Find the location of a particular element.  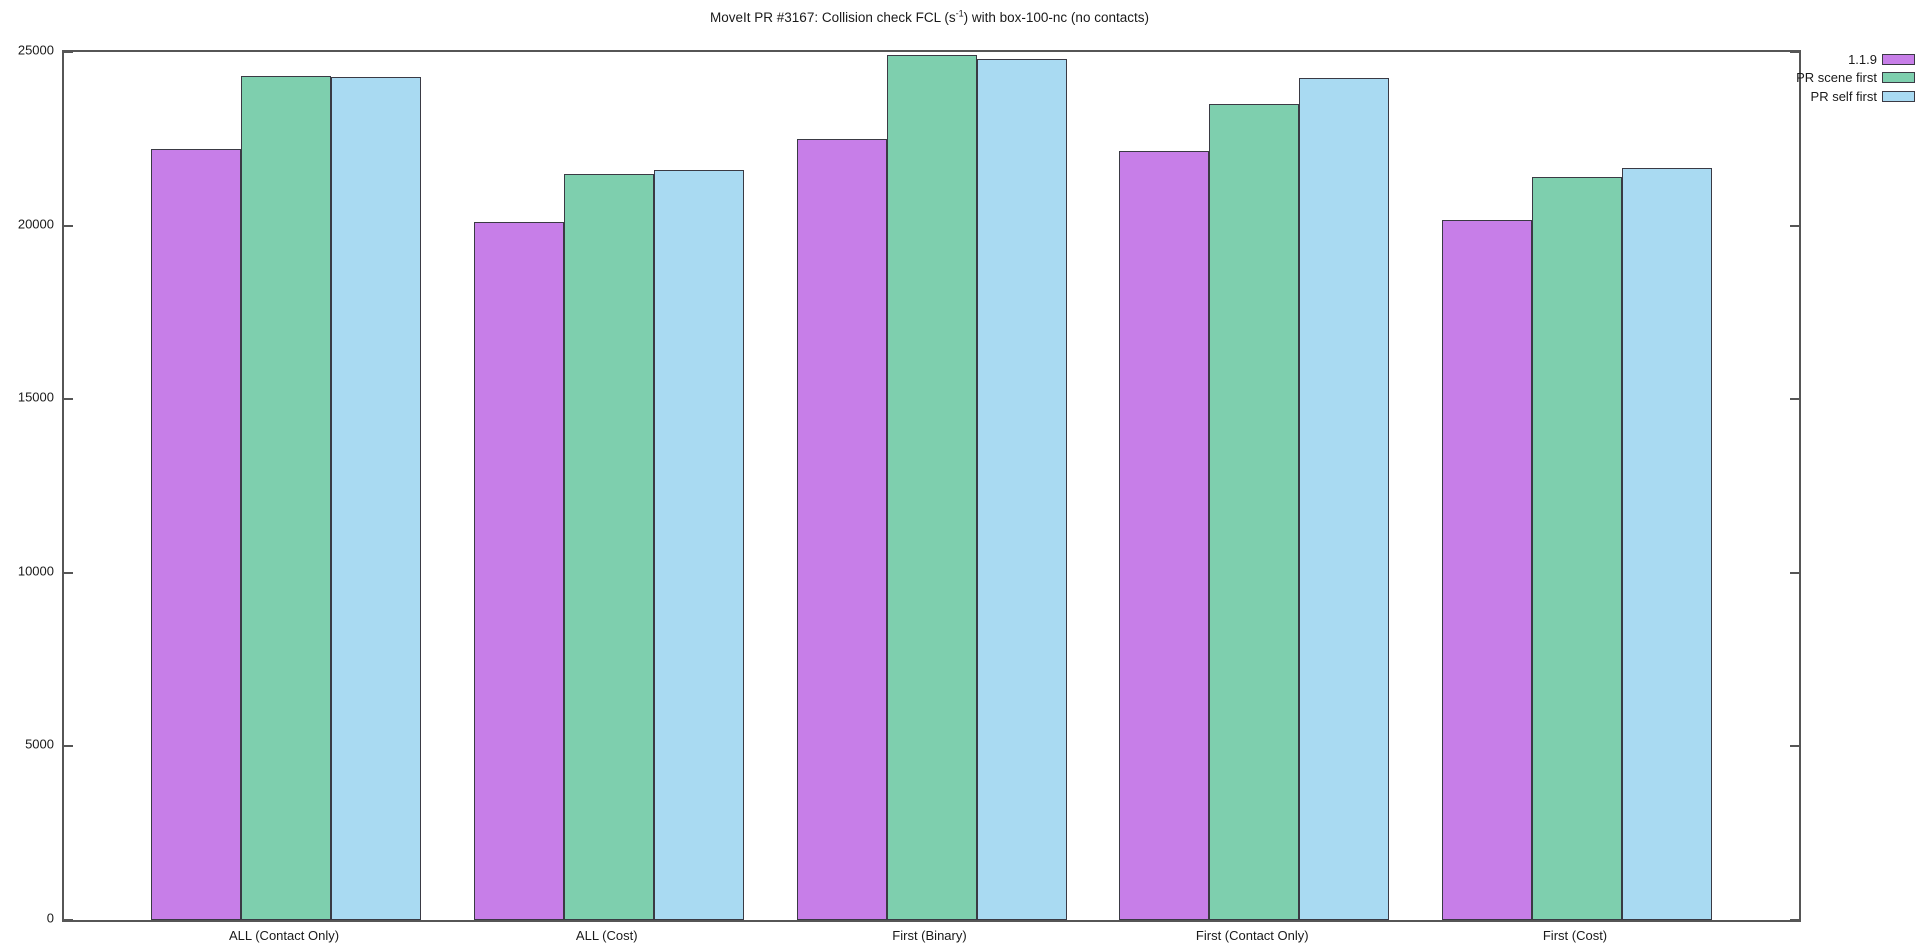

chart-title-text: ) with box-100-nc (no contacts) is located at coordinates (1056, 17).